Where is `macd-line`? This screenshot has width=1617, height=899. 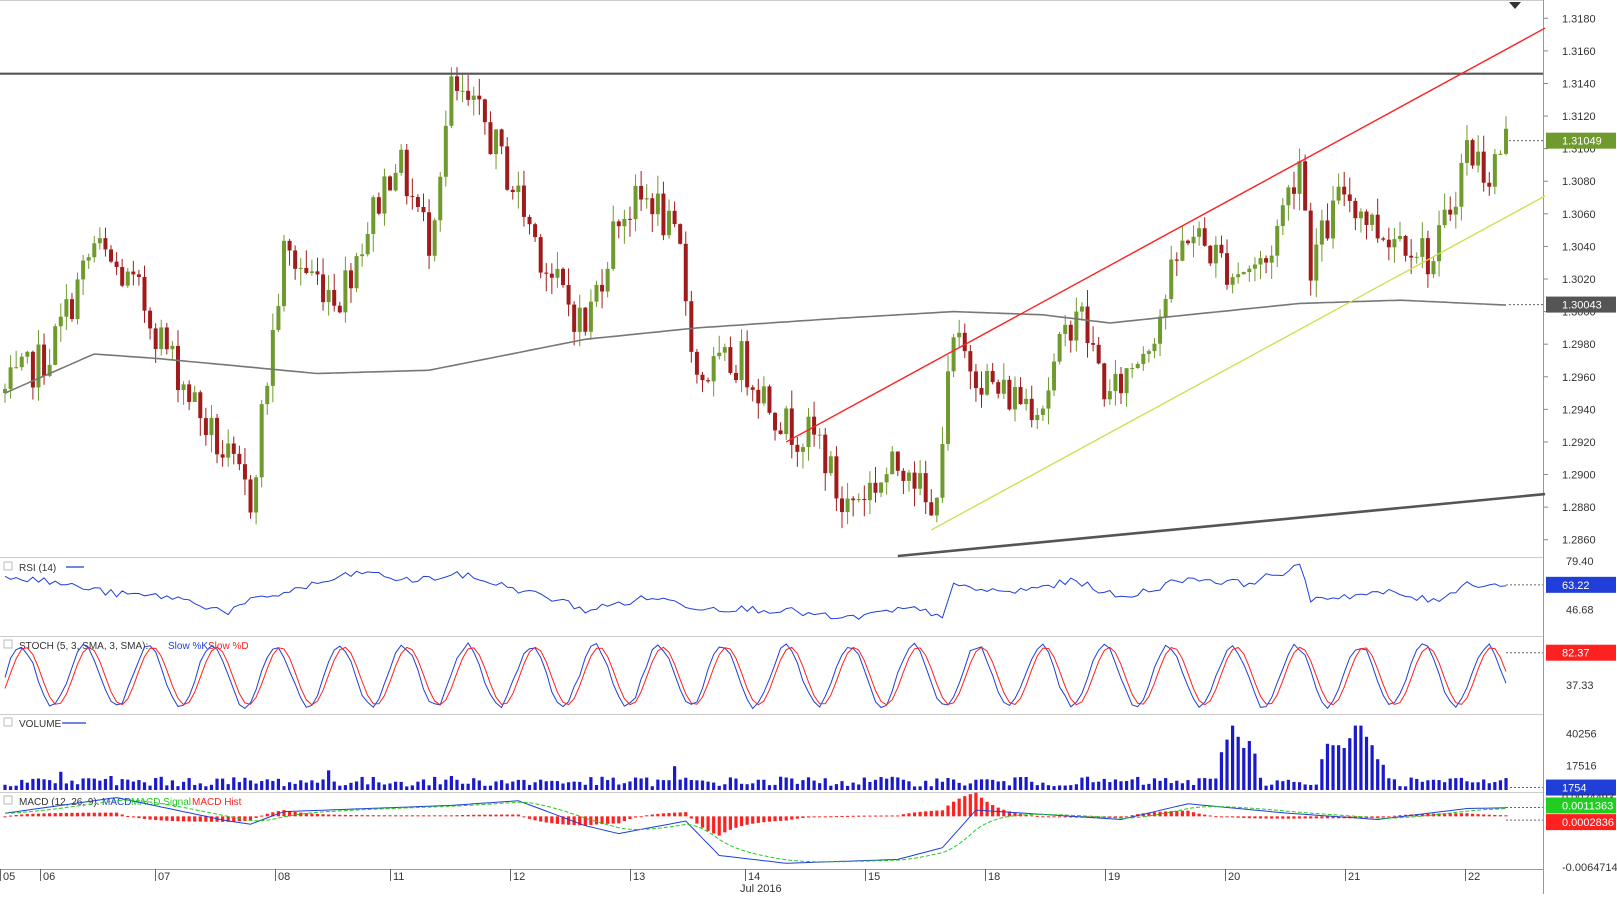
macd-line is located at coordinates (755, 830).